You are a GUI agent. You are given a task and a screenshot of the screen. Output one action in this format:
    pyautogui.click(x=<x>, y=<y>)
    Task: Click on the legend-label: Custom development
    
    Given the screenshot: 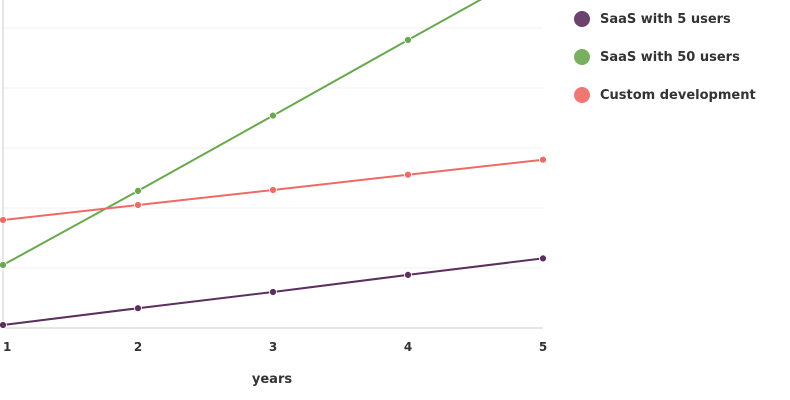 What is the action you would take?
    pyautogui.click(x=678, y=95)
    